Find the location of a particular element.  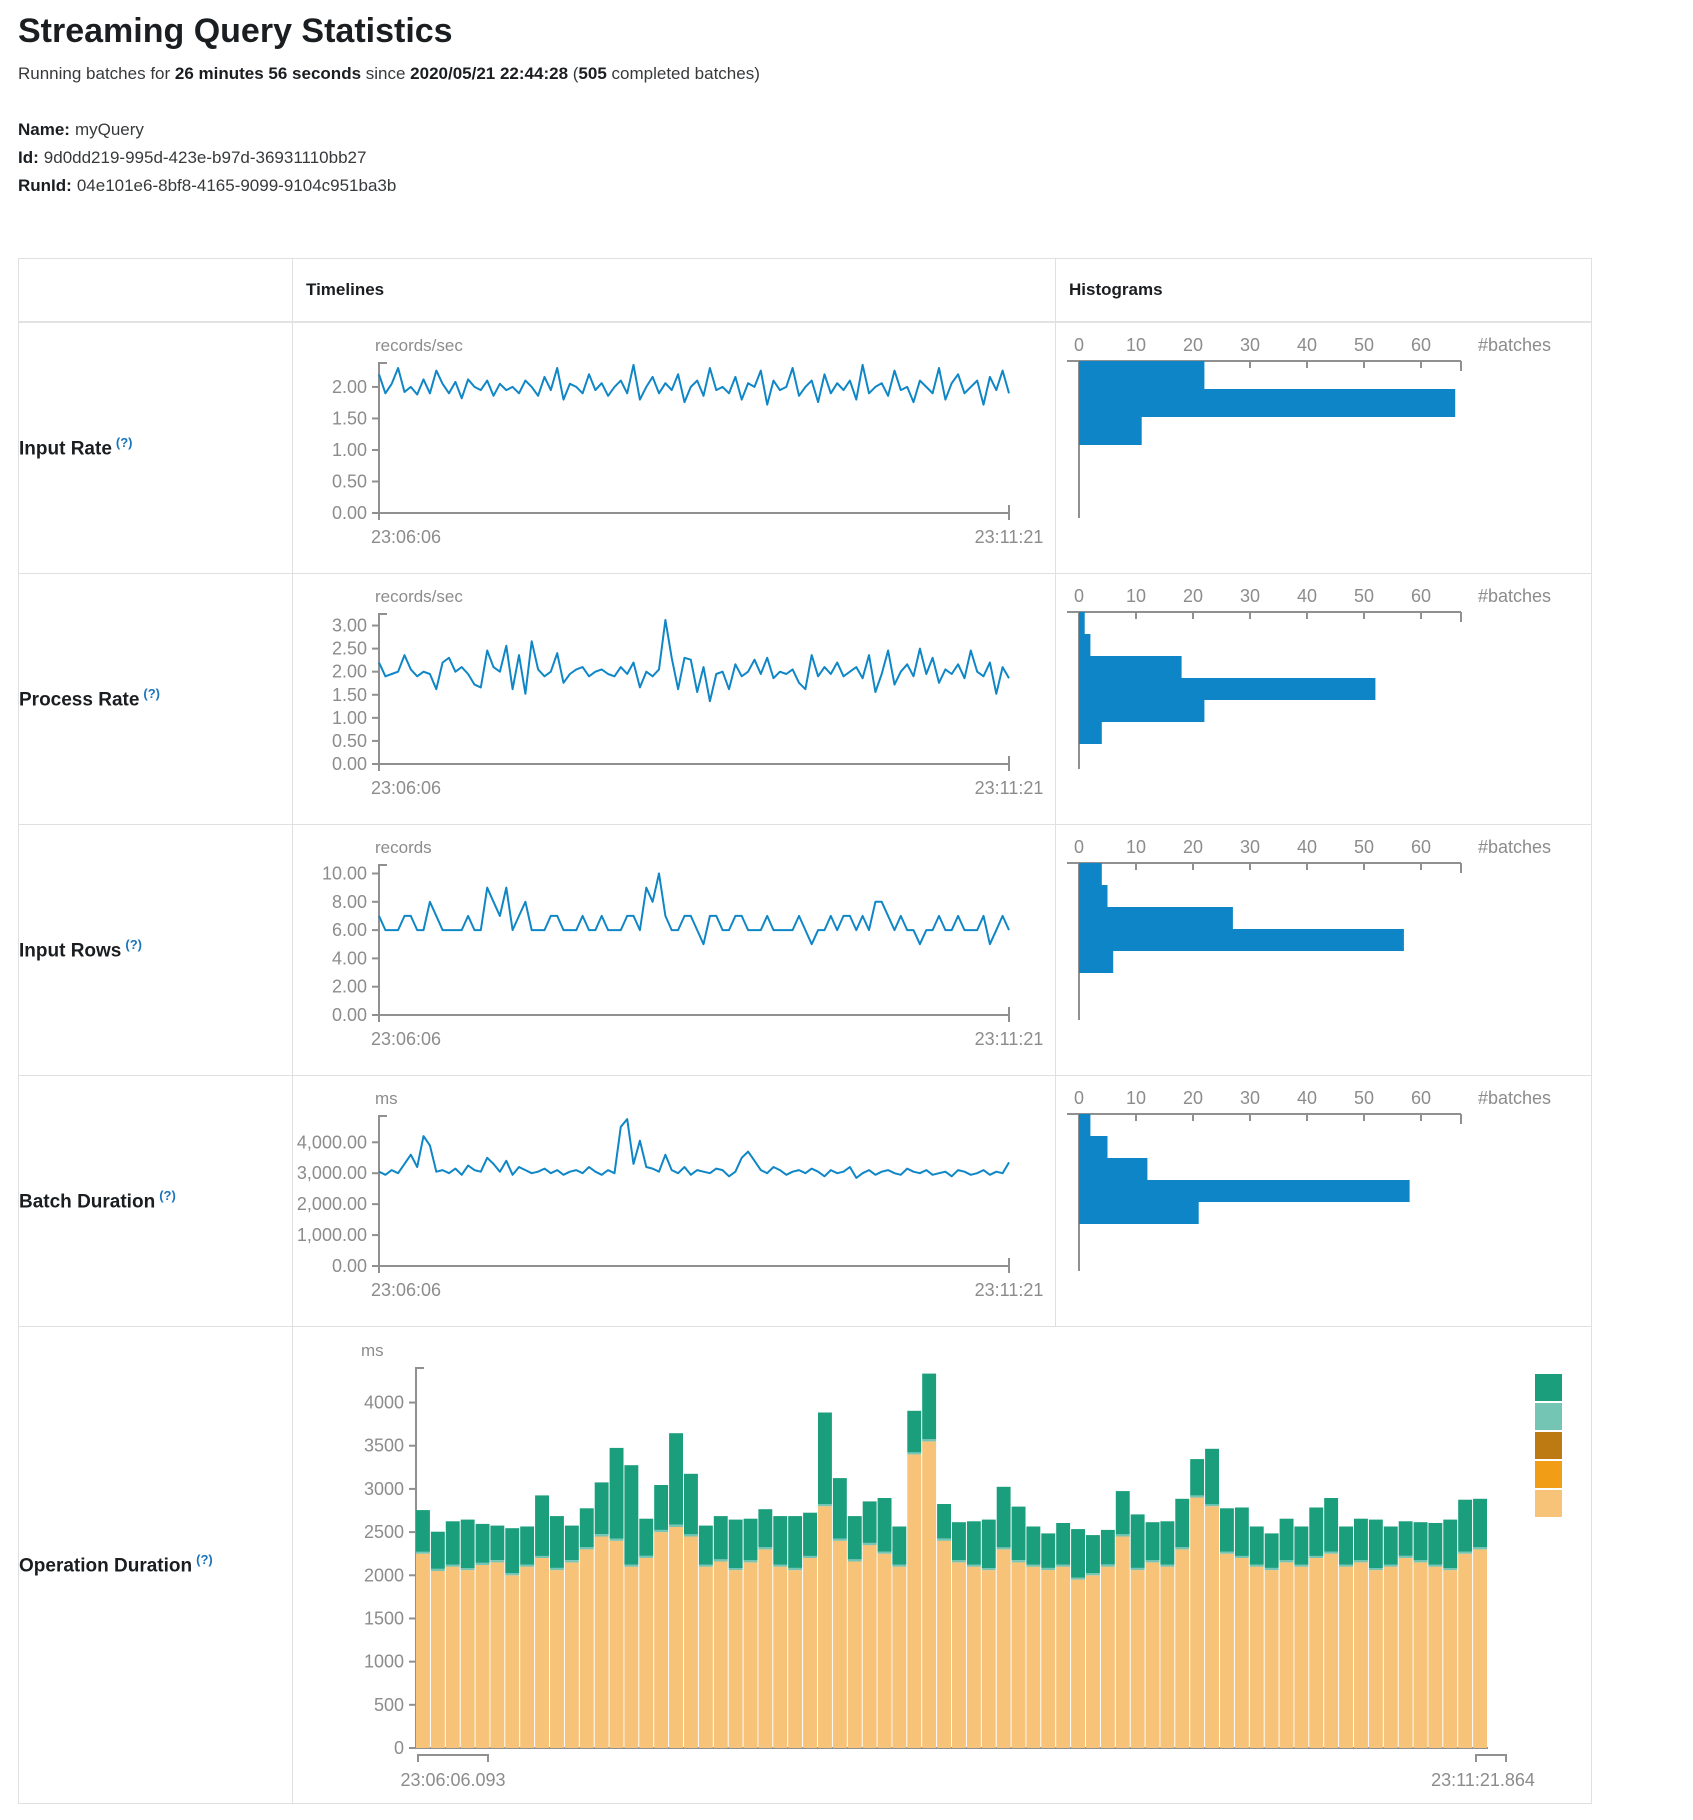

completed-batches-count: 505 is located at coordinates (592, 73).